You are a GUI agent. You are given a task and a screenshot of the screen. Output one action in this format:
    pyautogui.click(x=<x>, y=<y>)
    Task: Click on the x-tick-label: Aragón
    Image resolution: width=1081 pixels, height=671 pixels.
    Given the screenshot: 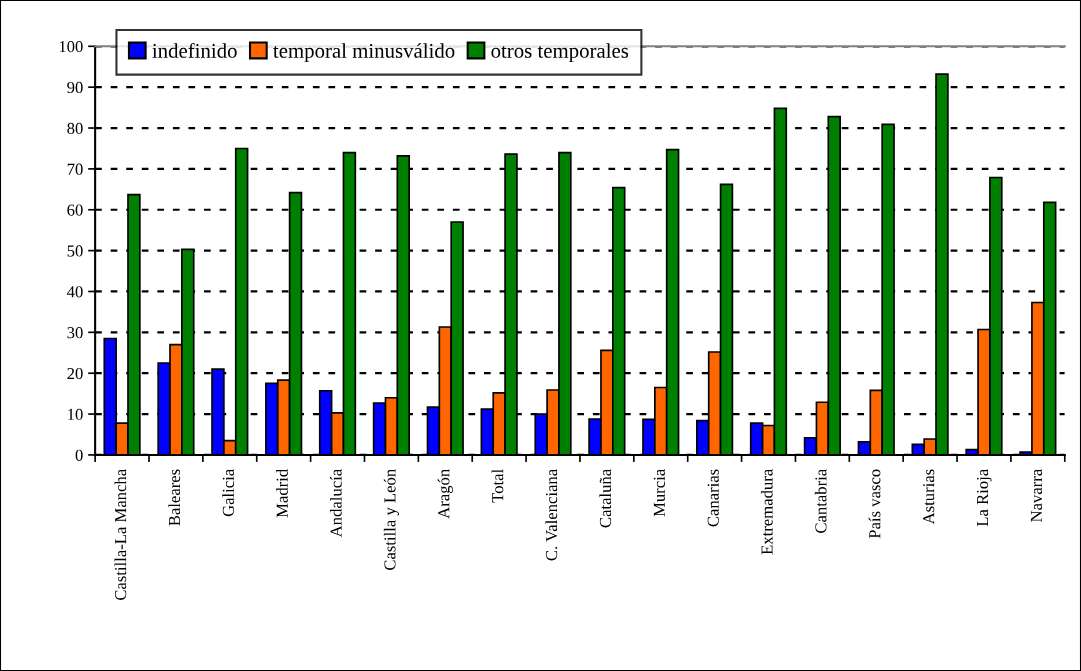 What is the action you would take?
    pyautogui.click(x=445, y=494)
    